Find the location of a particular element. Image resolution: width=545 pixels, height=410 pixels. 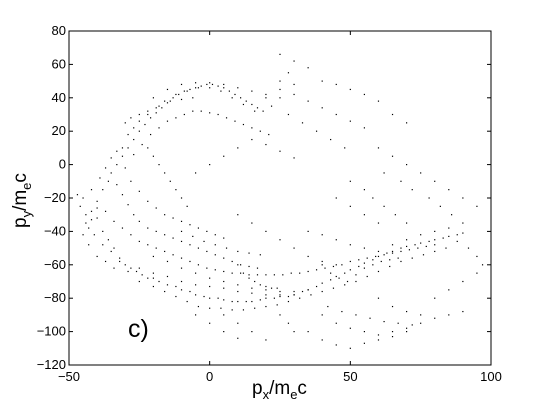

y-tick-label: −40 is located at coordinates (55, 230).